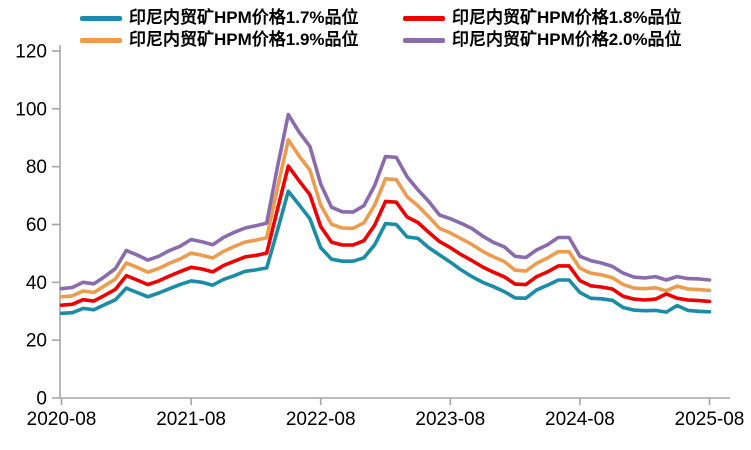  What do you see at coordinates (31, 109) in the screenshot?
I see `y-tick-label: 100` at bounding box center [31, 109].